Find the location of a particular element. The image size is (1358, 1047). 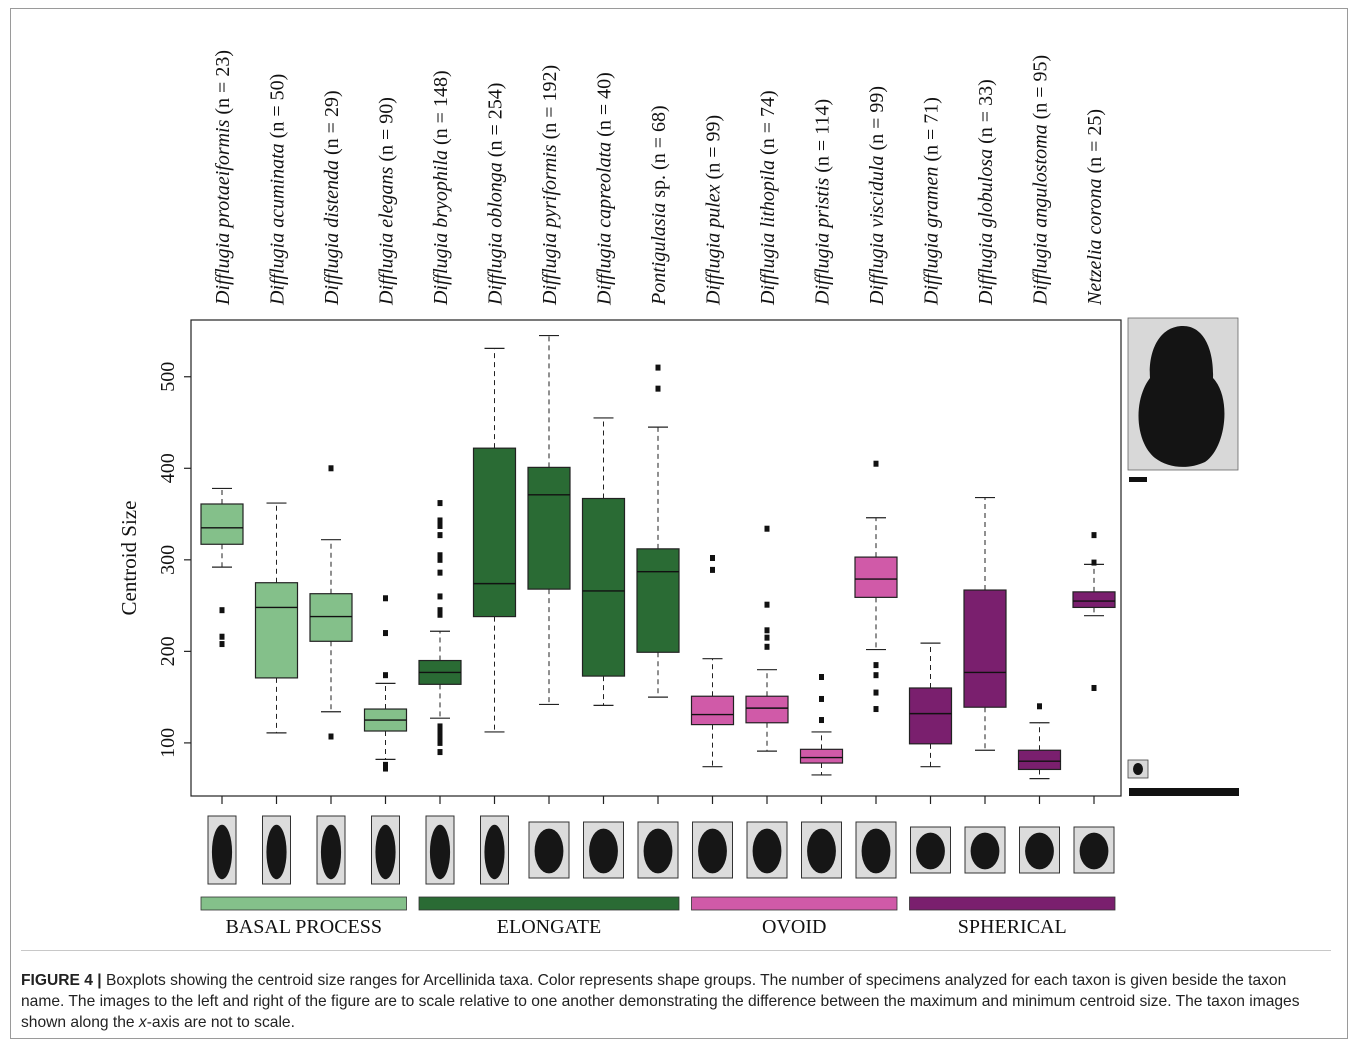

min-size-specimen-image is located at coordinates (1138, 769).